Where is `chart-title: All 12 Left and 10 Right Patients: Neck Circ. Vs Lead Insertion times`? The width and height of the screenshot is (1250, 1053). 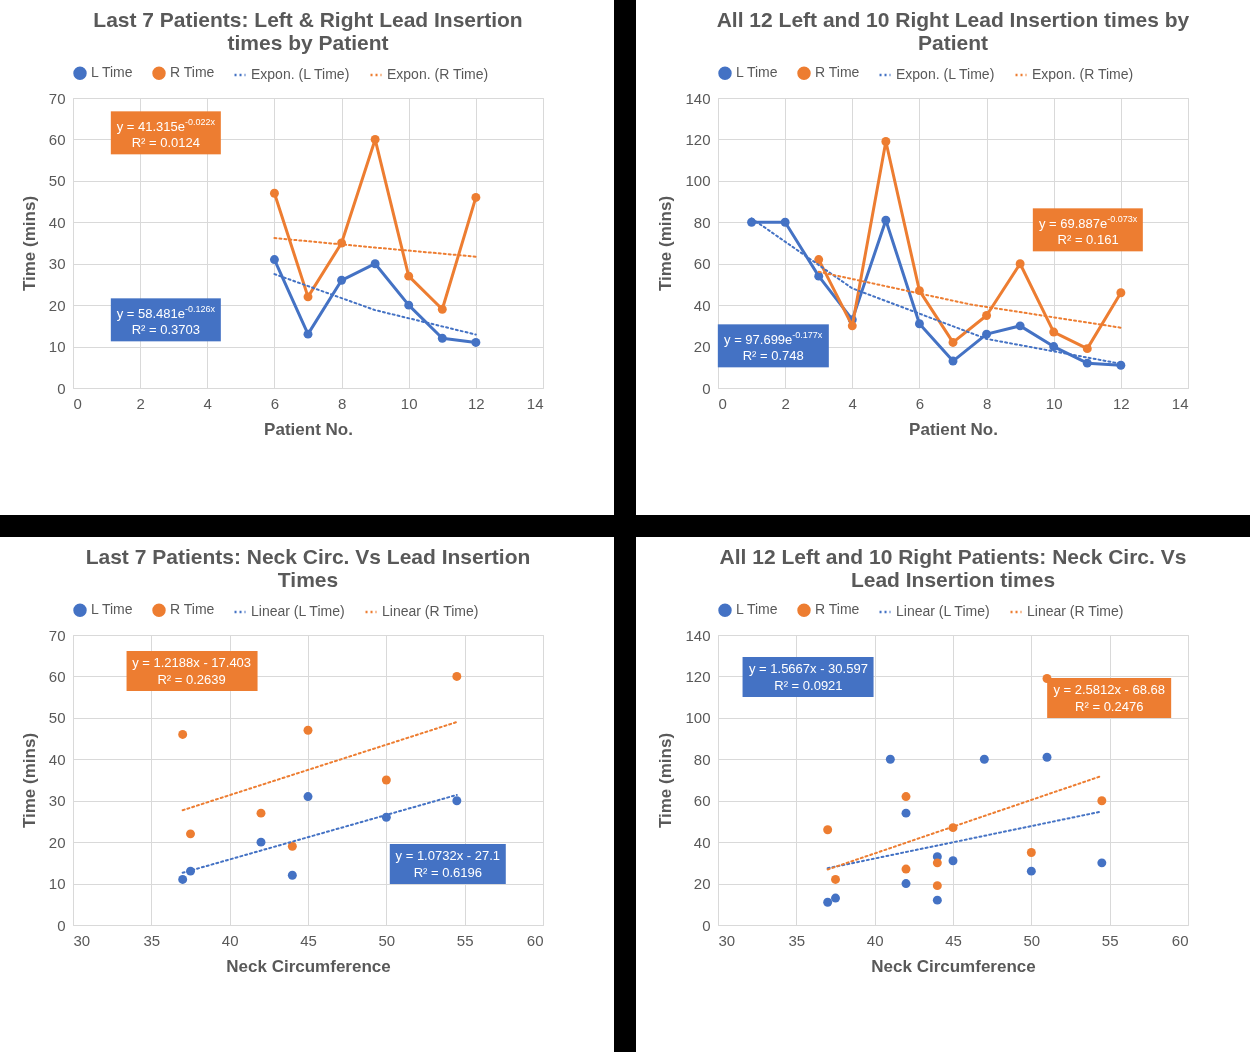 chart-title: All 12 Left and 10 Right Patients: Neck Circ. Vs Lead Insertion times is located at coordinates (953, 568).